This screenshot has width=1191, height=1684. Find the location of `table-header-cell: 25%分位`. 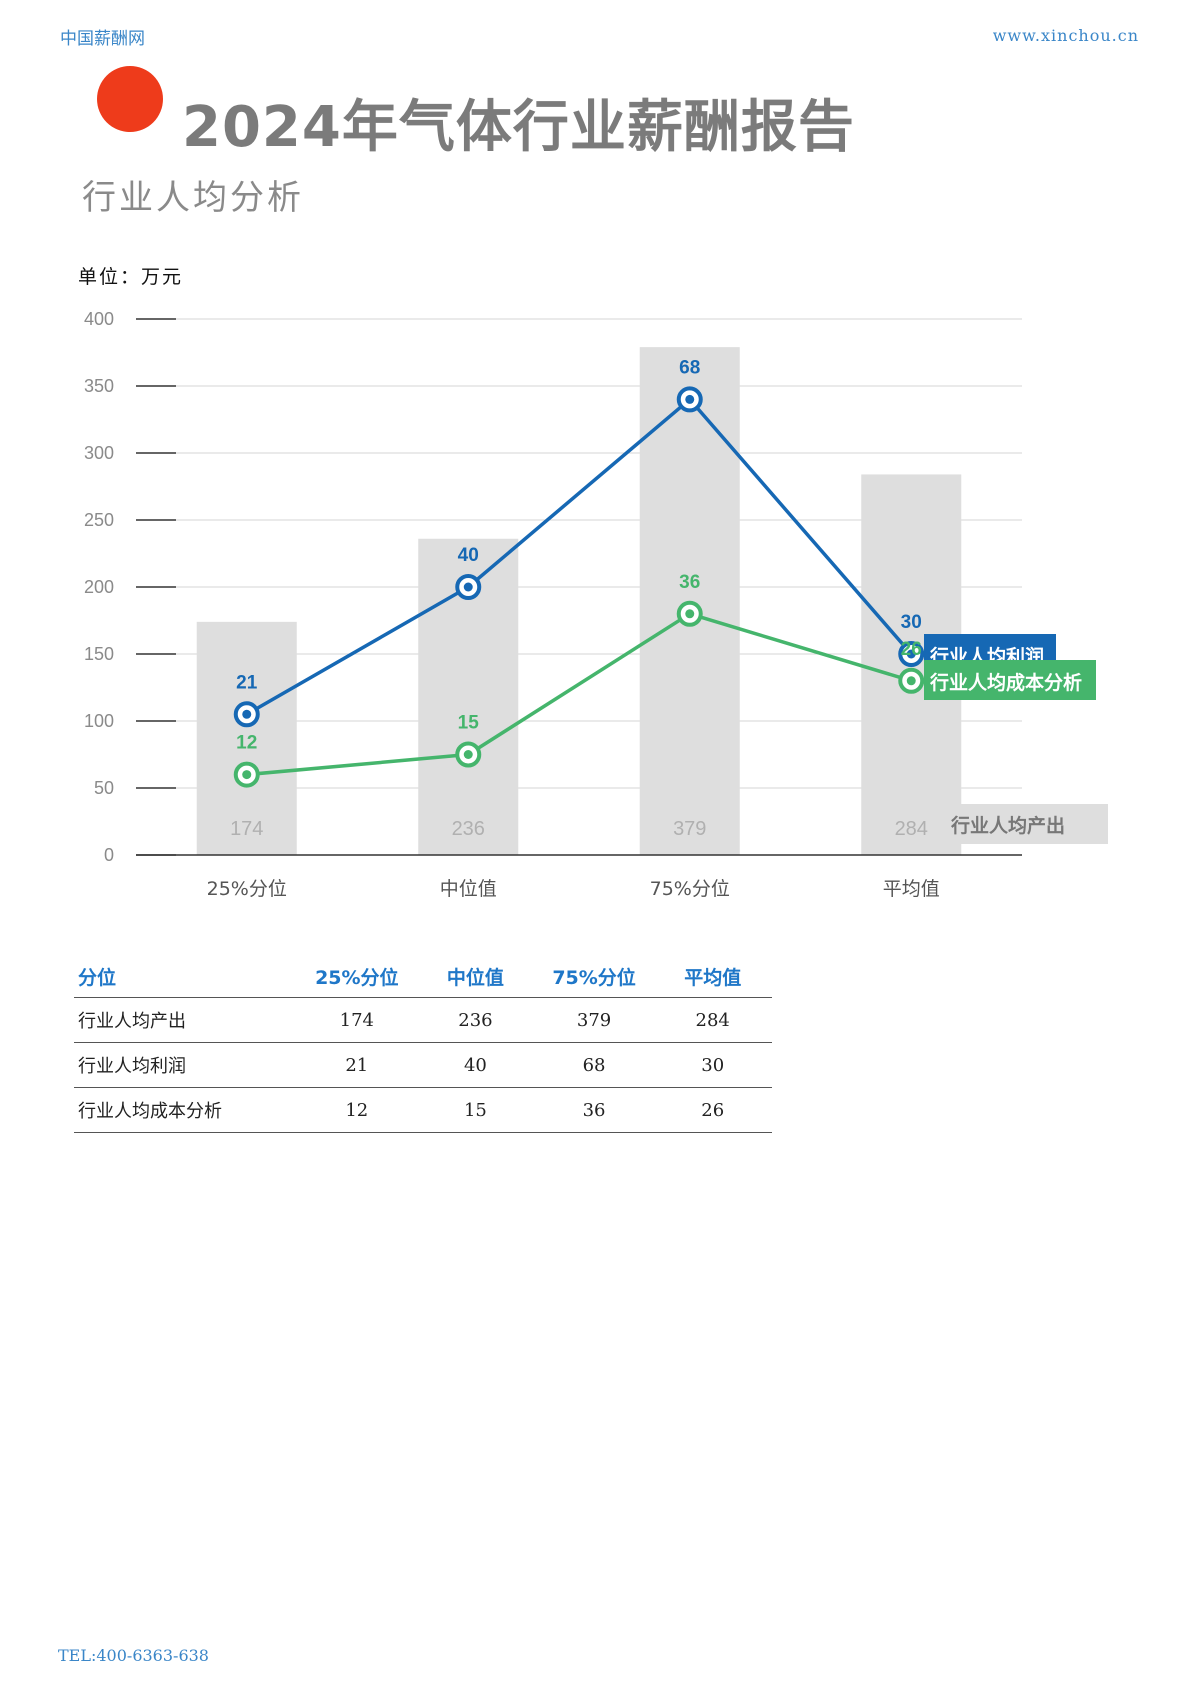

table-header-cell: 25%分位 is located at coordinates (357, 976).